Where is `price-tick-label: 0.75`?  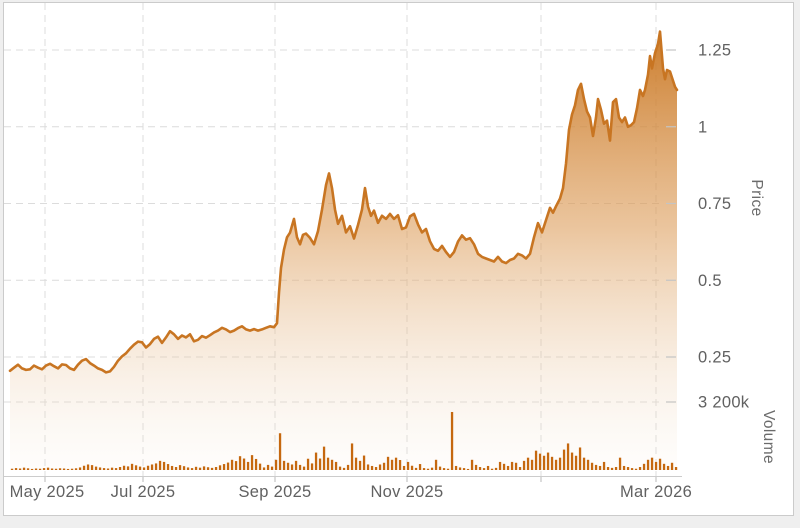 price-tick-label: 0.75 is located at coordinates (714, 204).